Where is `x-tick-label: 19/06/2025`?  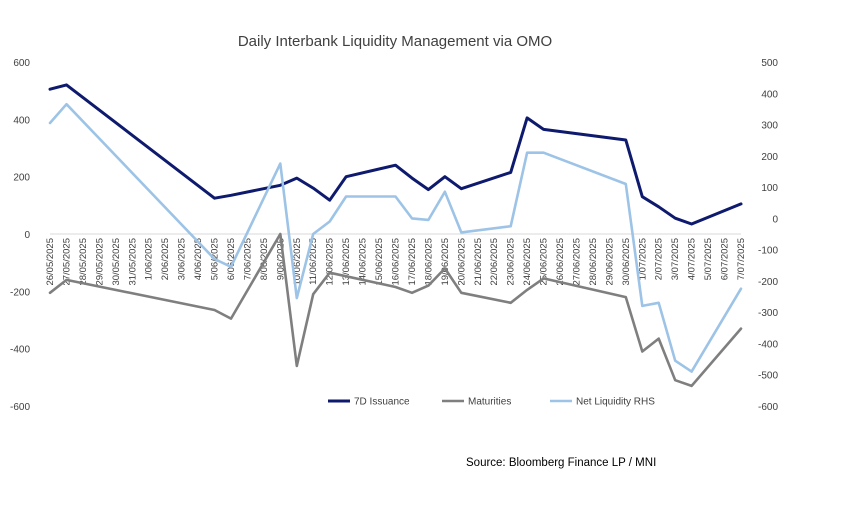
x-tick-label: 19/06/2025 is located at coordinates (445, 262).